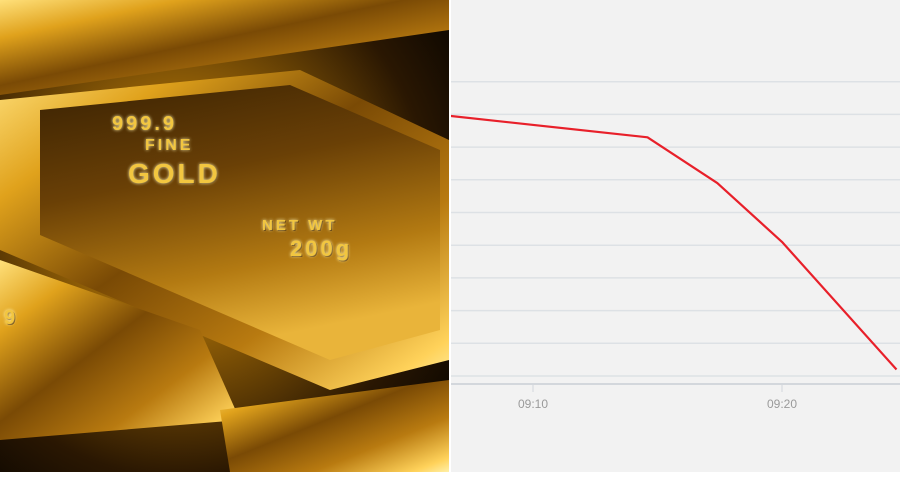 This screenshot has width=900, height=477. Describe the element at coordinates (533, 404) in the screenshot. I see `x-tick-label: 09:10` at that location.